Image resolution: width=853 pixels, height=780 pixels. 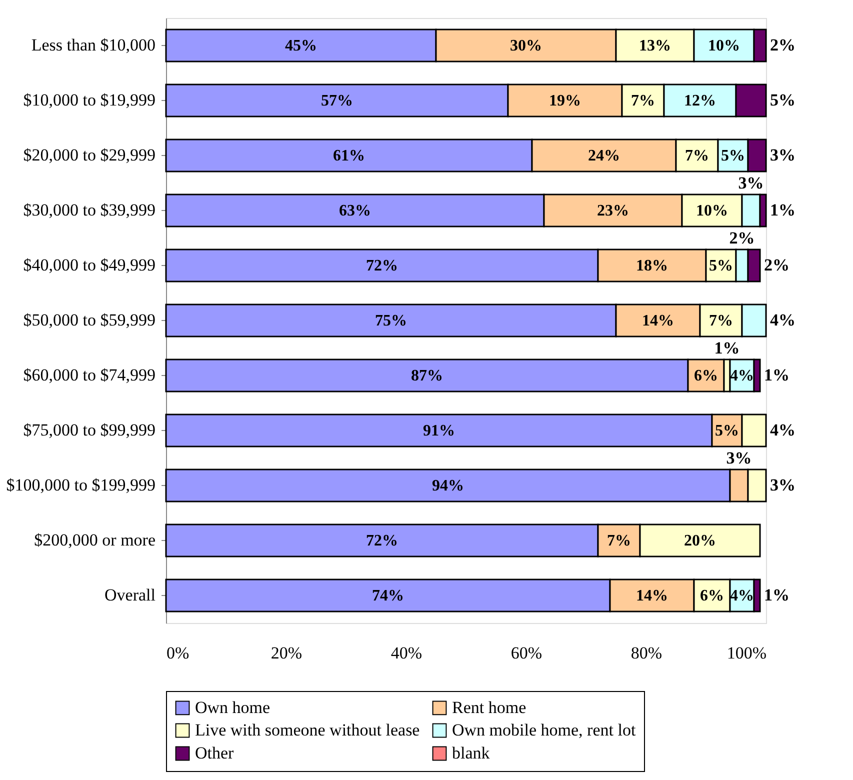 I want to click on data-label: 30%, so click(x=526, y=46).